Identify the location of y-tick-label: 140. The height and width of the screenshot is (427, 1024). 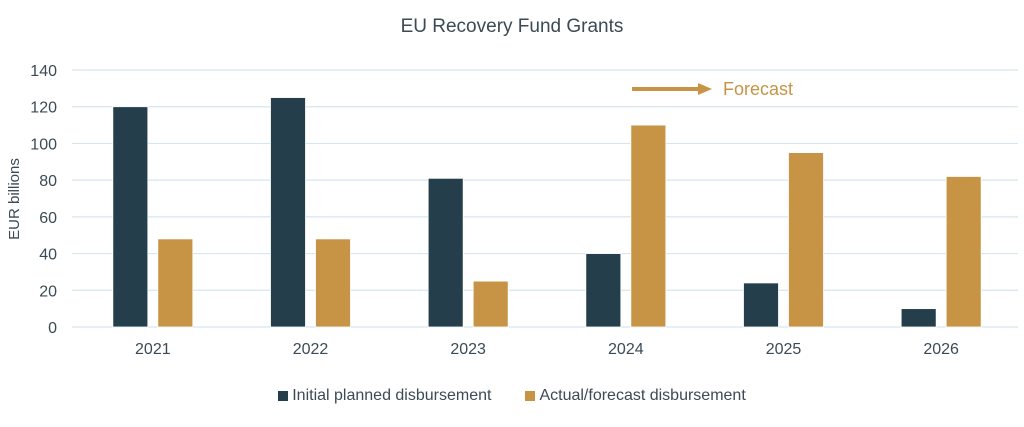
(43, 71).